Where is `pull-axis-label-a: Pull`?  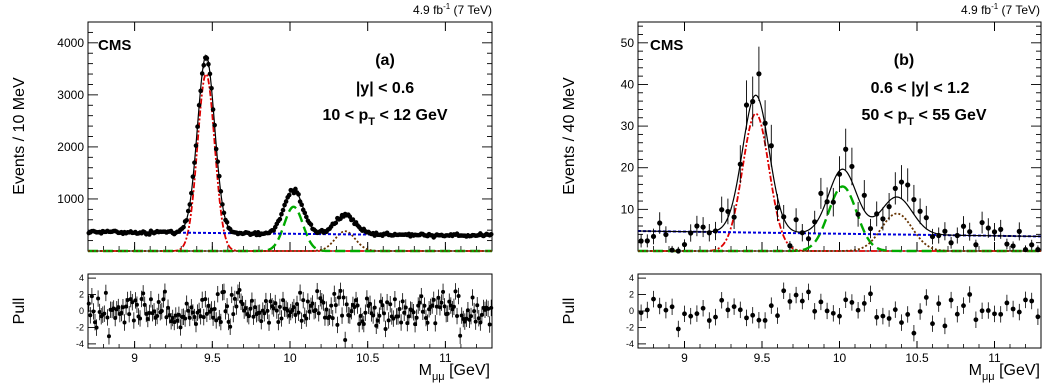
pull-axis-label-a: Pull is located at coordinates (19, 311).